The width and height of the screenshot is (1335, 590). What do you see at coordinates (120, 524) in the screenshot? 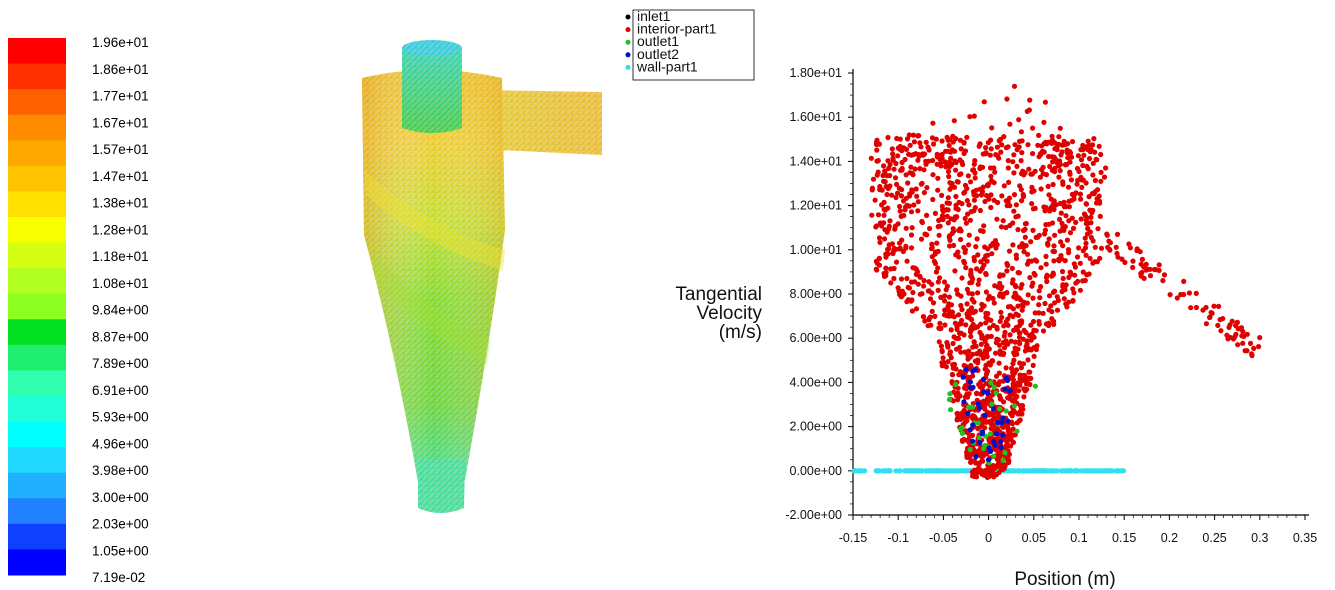
I see `colorbar-label: 2.03e+00` at bounding box center [120, 524].